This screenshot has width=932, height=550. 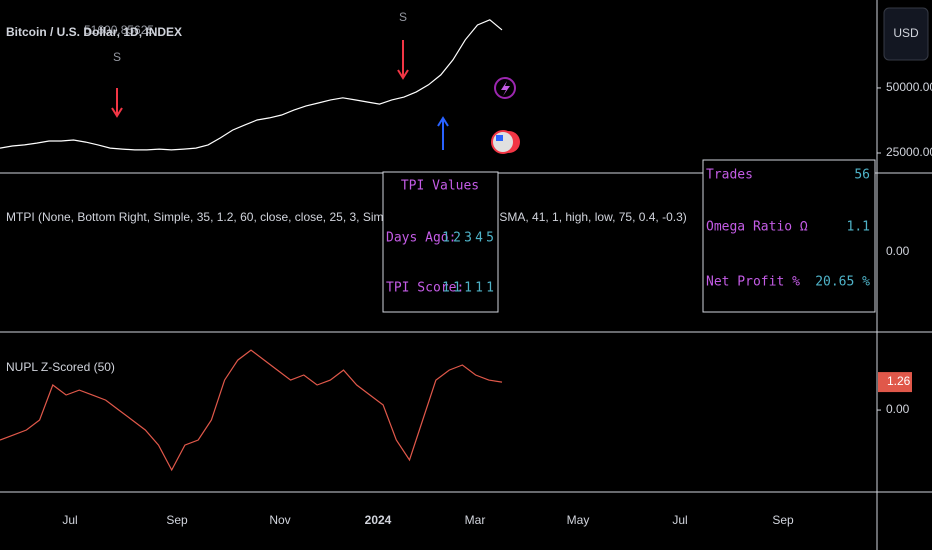 What do you see at coordinates (475, 520) in the screenshot?
I see `time-label: Mar` at bounding box center [475, 520].